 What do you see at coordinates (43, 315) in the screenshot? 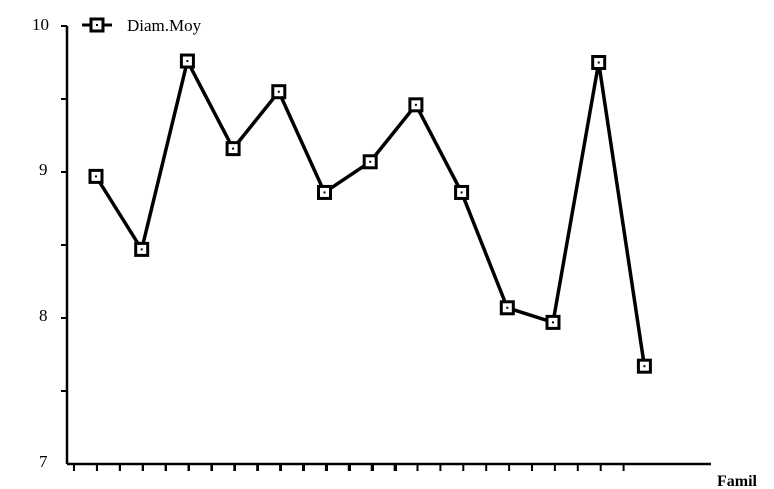
I see `y-tick-label-8: 8` at bounding box center [43, 315].